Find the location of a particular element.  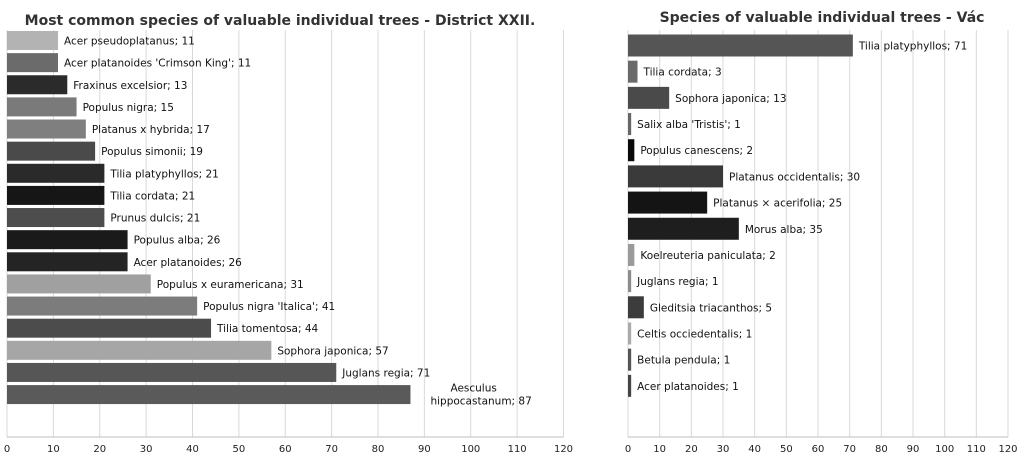

bar-data-label: Sophora japonica; 13 is located at coordinates (730, 99).